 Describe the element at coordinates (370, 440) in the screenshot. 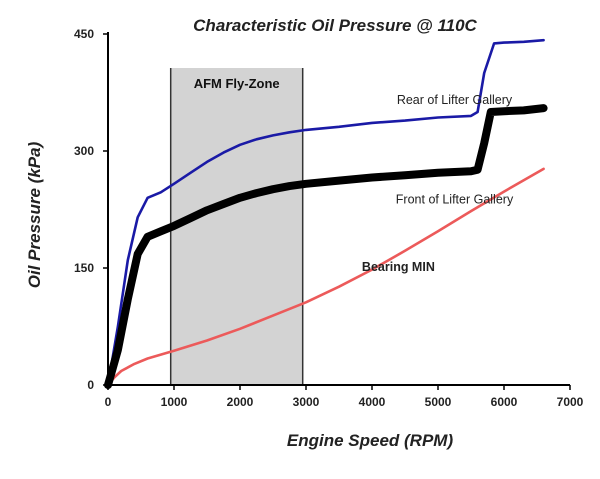

I see `x-axis-title: Engine Speed (RPM)` at that location.